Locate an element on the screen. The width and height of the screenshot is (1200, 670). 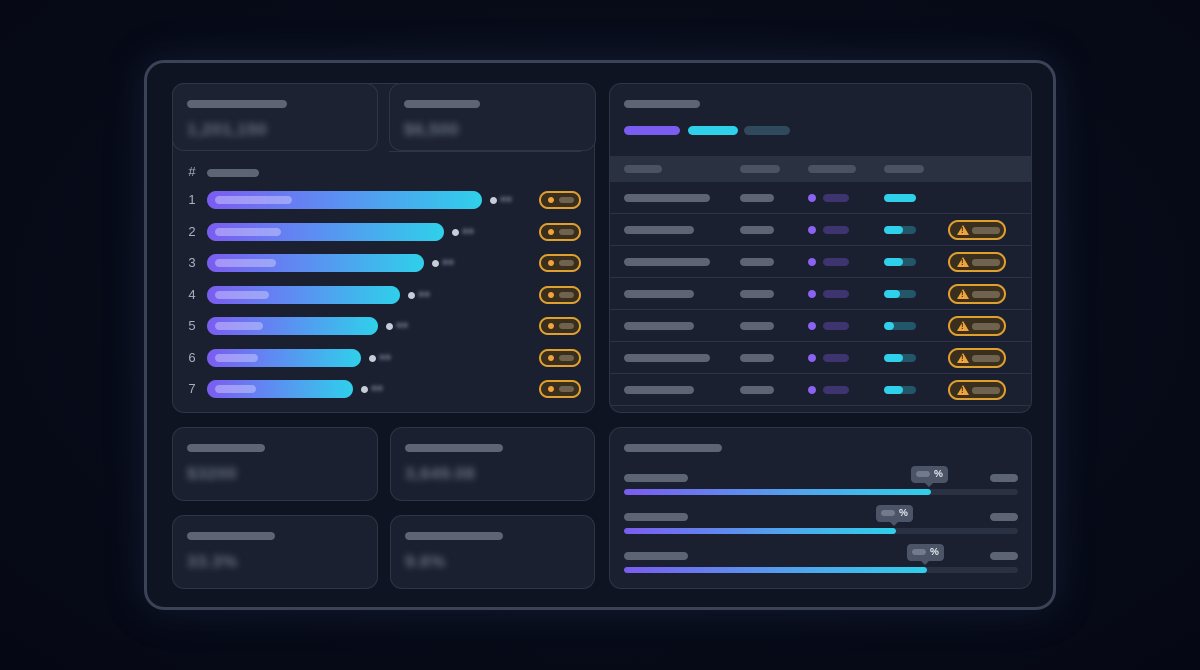
kpi-card-6: 9.6% is located at coordinates (492, 552).